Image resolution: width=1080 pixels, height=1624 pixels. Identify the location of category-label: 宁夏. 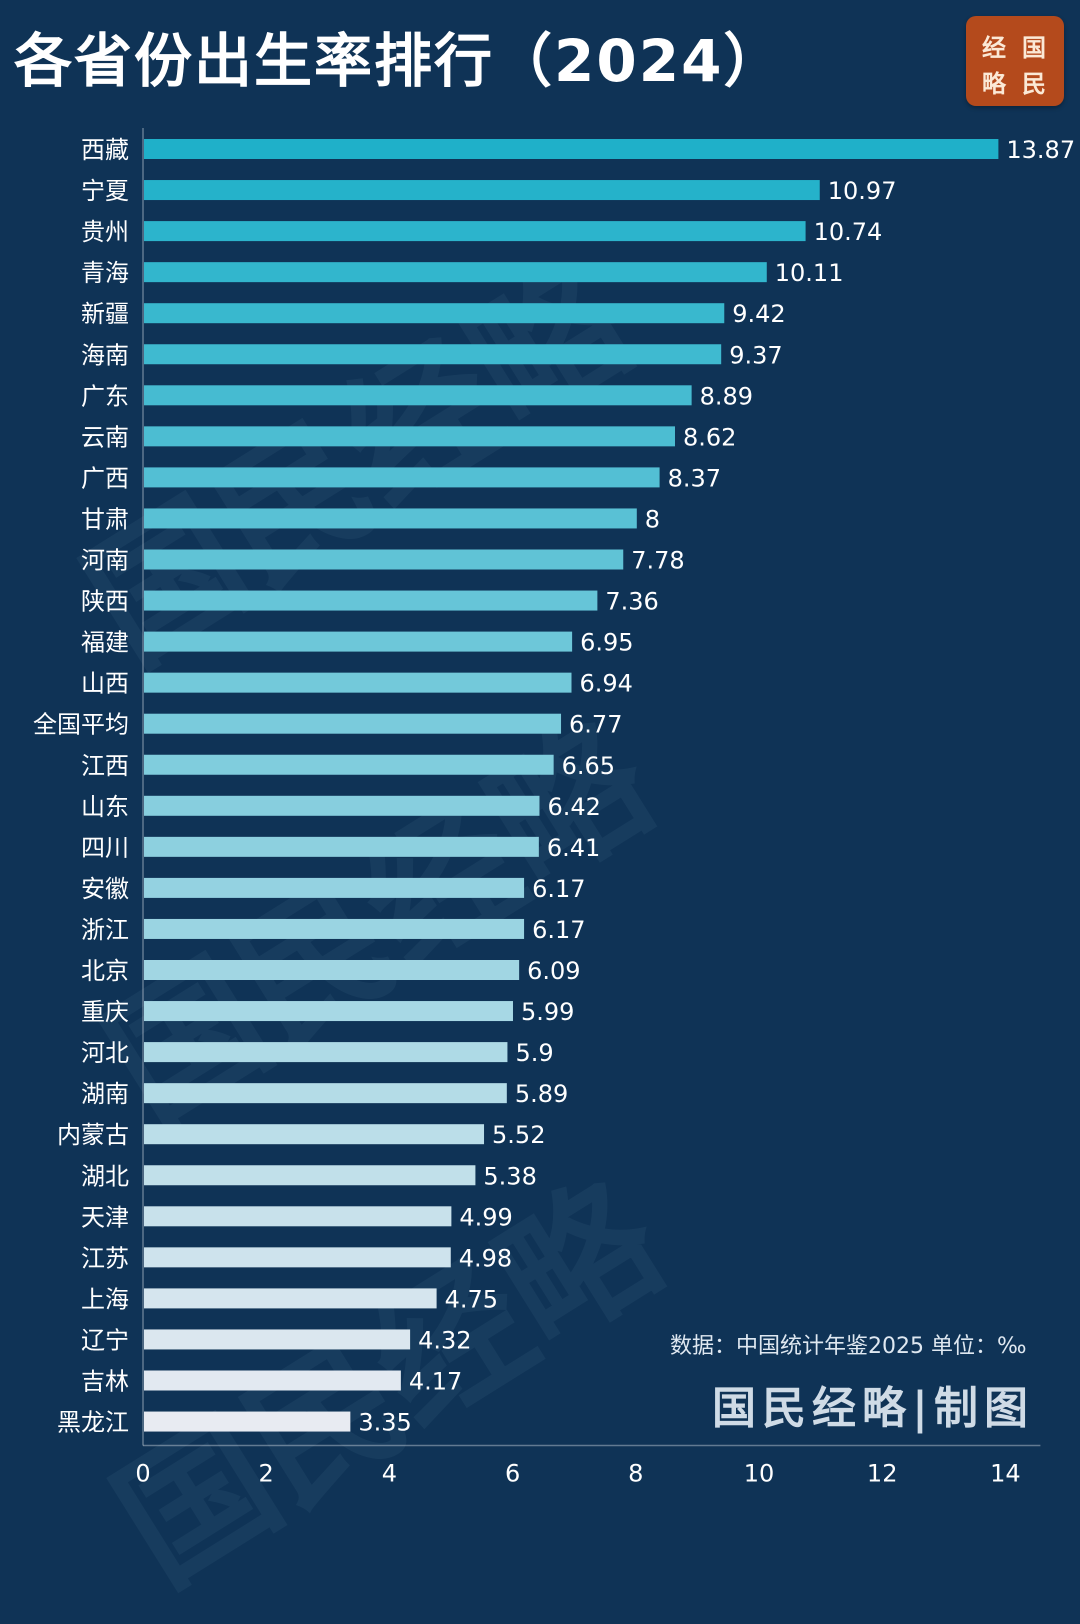
(105, 191).